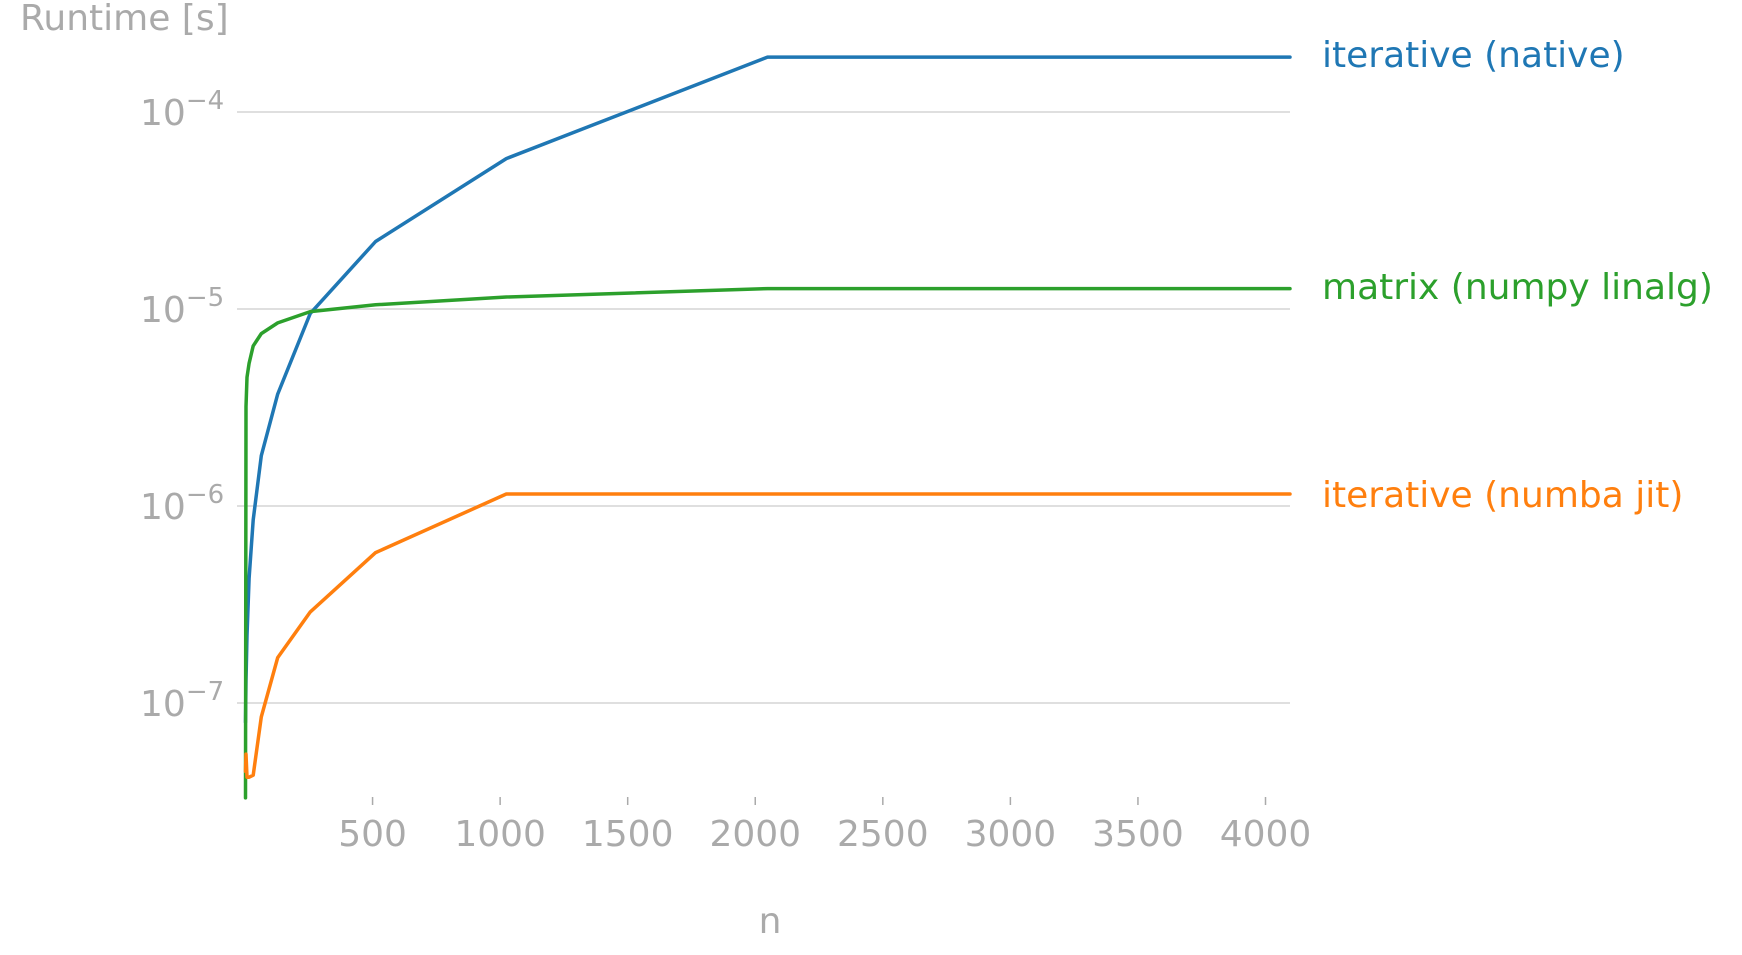 The image size is (1742, 955). I want to click on x-tick-label: 1500, so click(628, 834).